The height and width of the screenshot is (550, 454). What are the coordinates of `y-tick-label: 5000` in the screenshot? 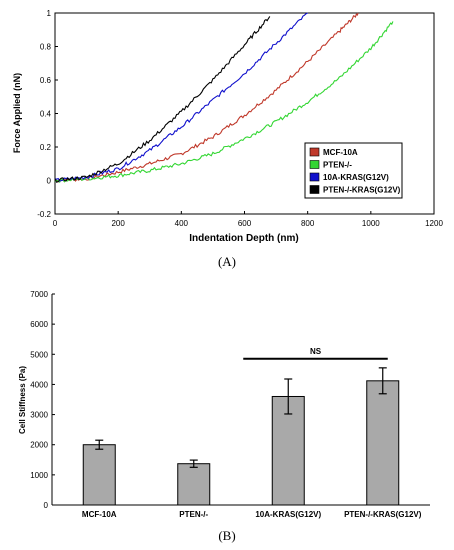 It's located at (39, 354).